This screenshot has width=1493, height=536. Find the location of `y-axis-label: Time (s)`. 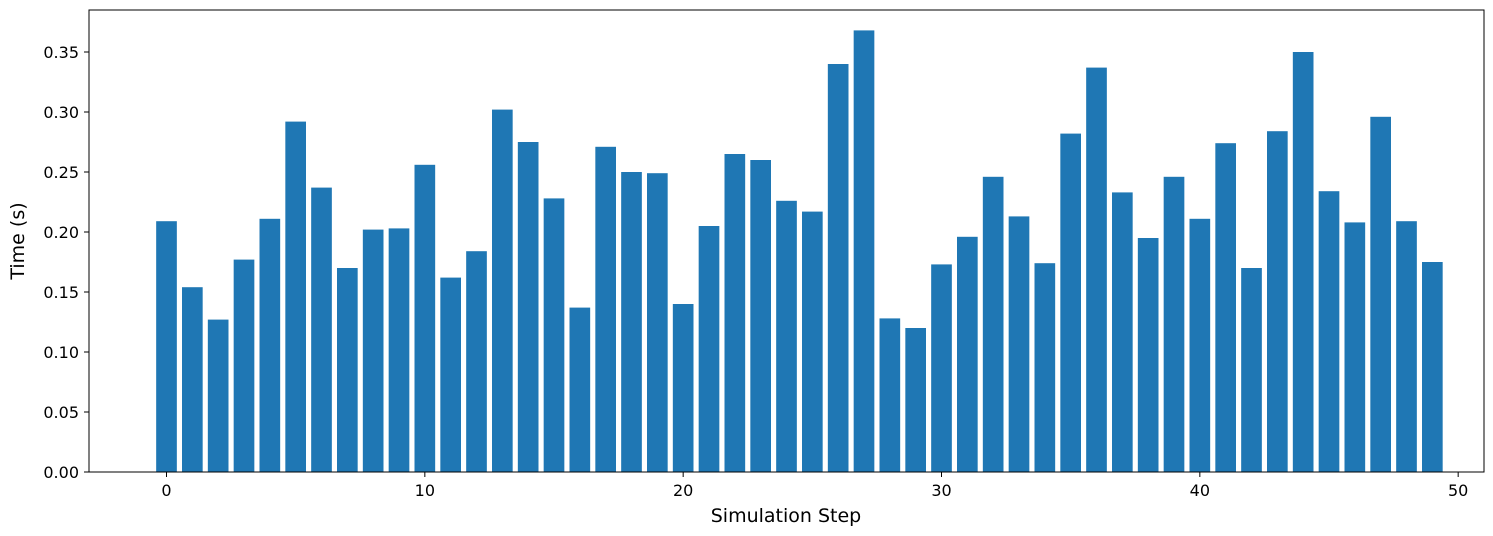

y-axis-label: Time (s) is located at coordinates (18, 241).